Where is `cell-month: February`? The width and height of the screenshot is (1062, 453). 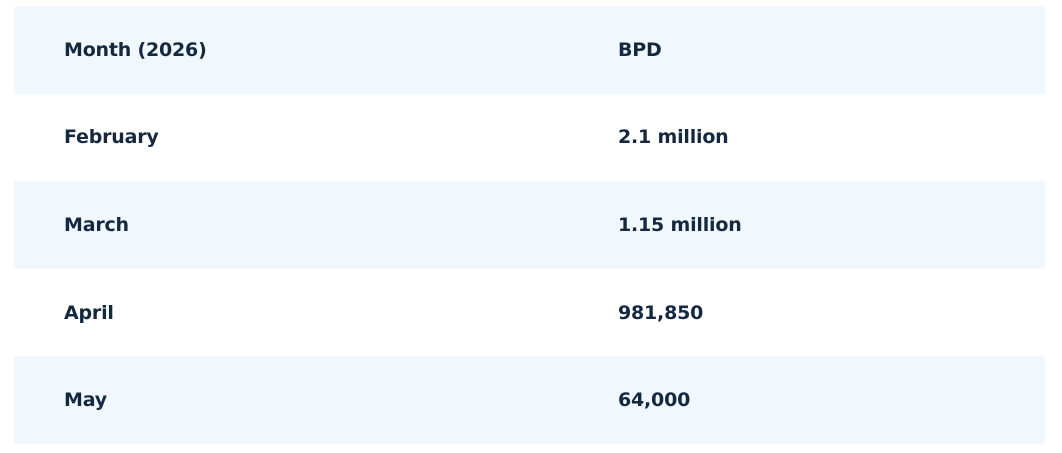
cell-month: February is located at coordinates (111, 137).